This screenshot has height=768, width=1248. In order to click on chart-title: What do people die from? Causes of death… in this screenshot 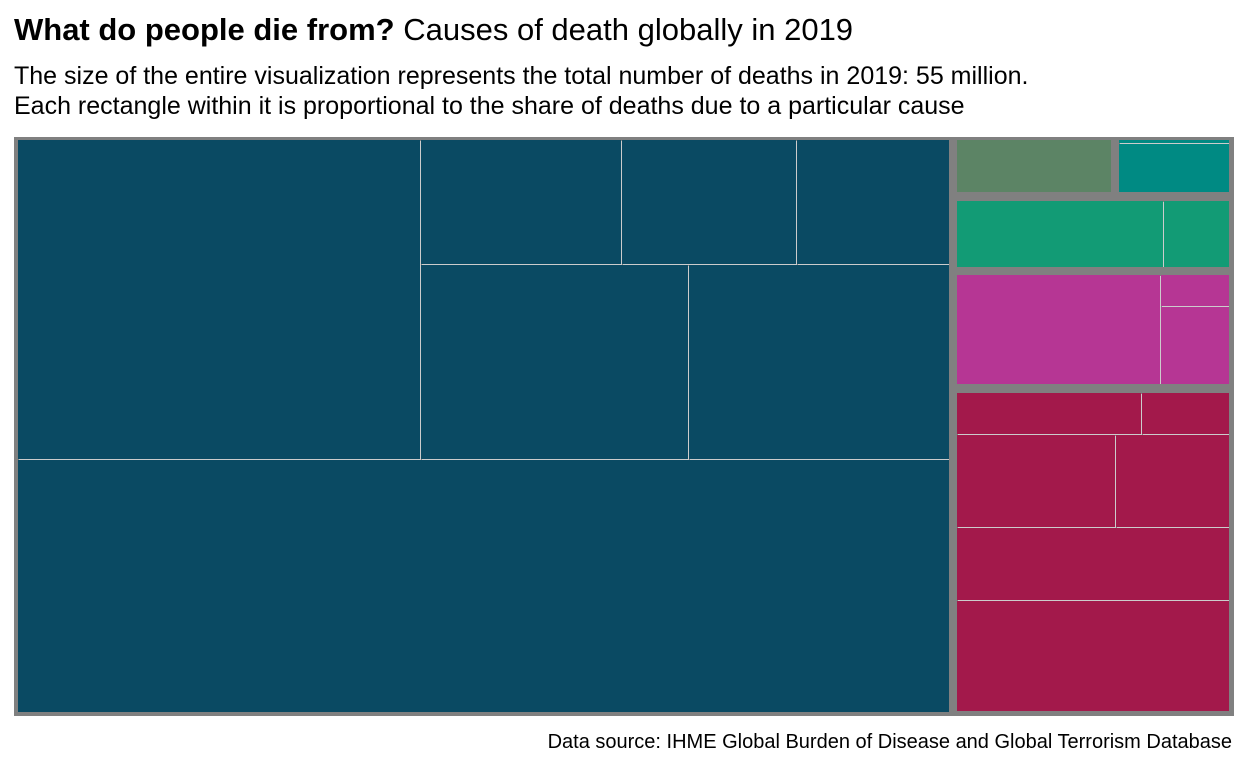, I will do `click(433, 30)`.